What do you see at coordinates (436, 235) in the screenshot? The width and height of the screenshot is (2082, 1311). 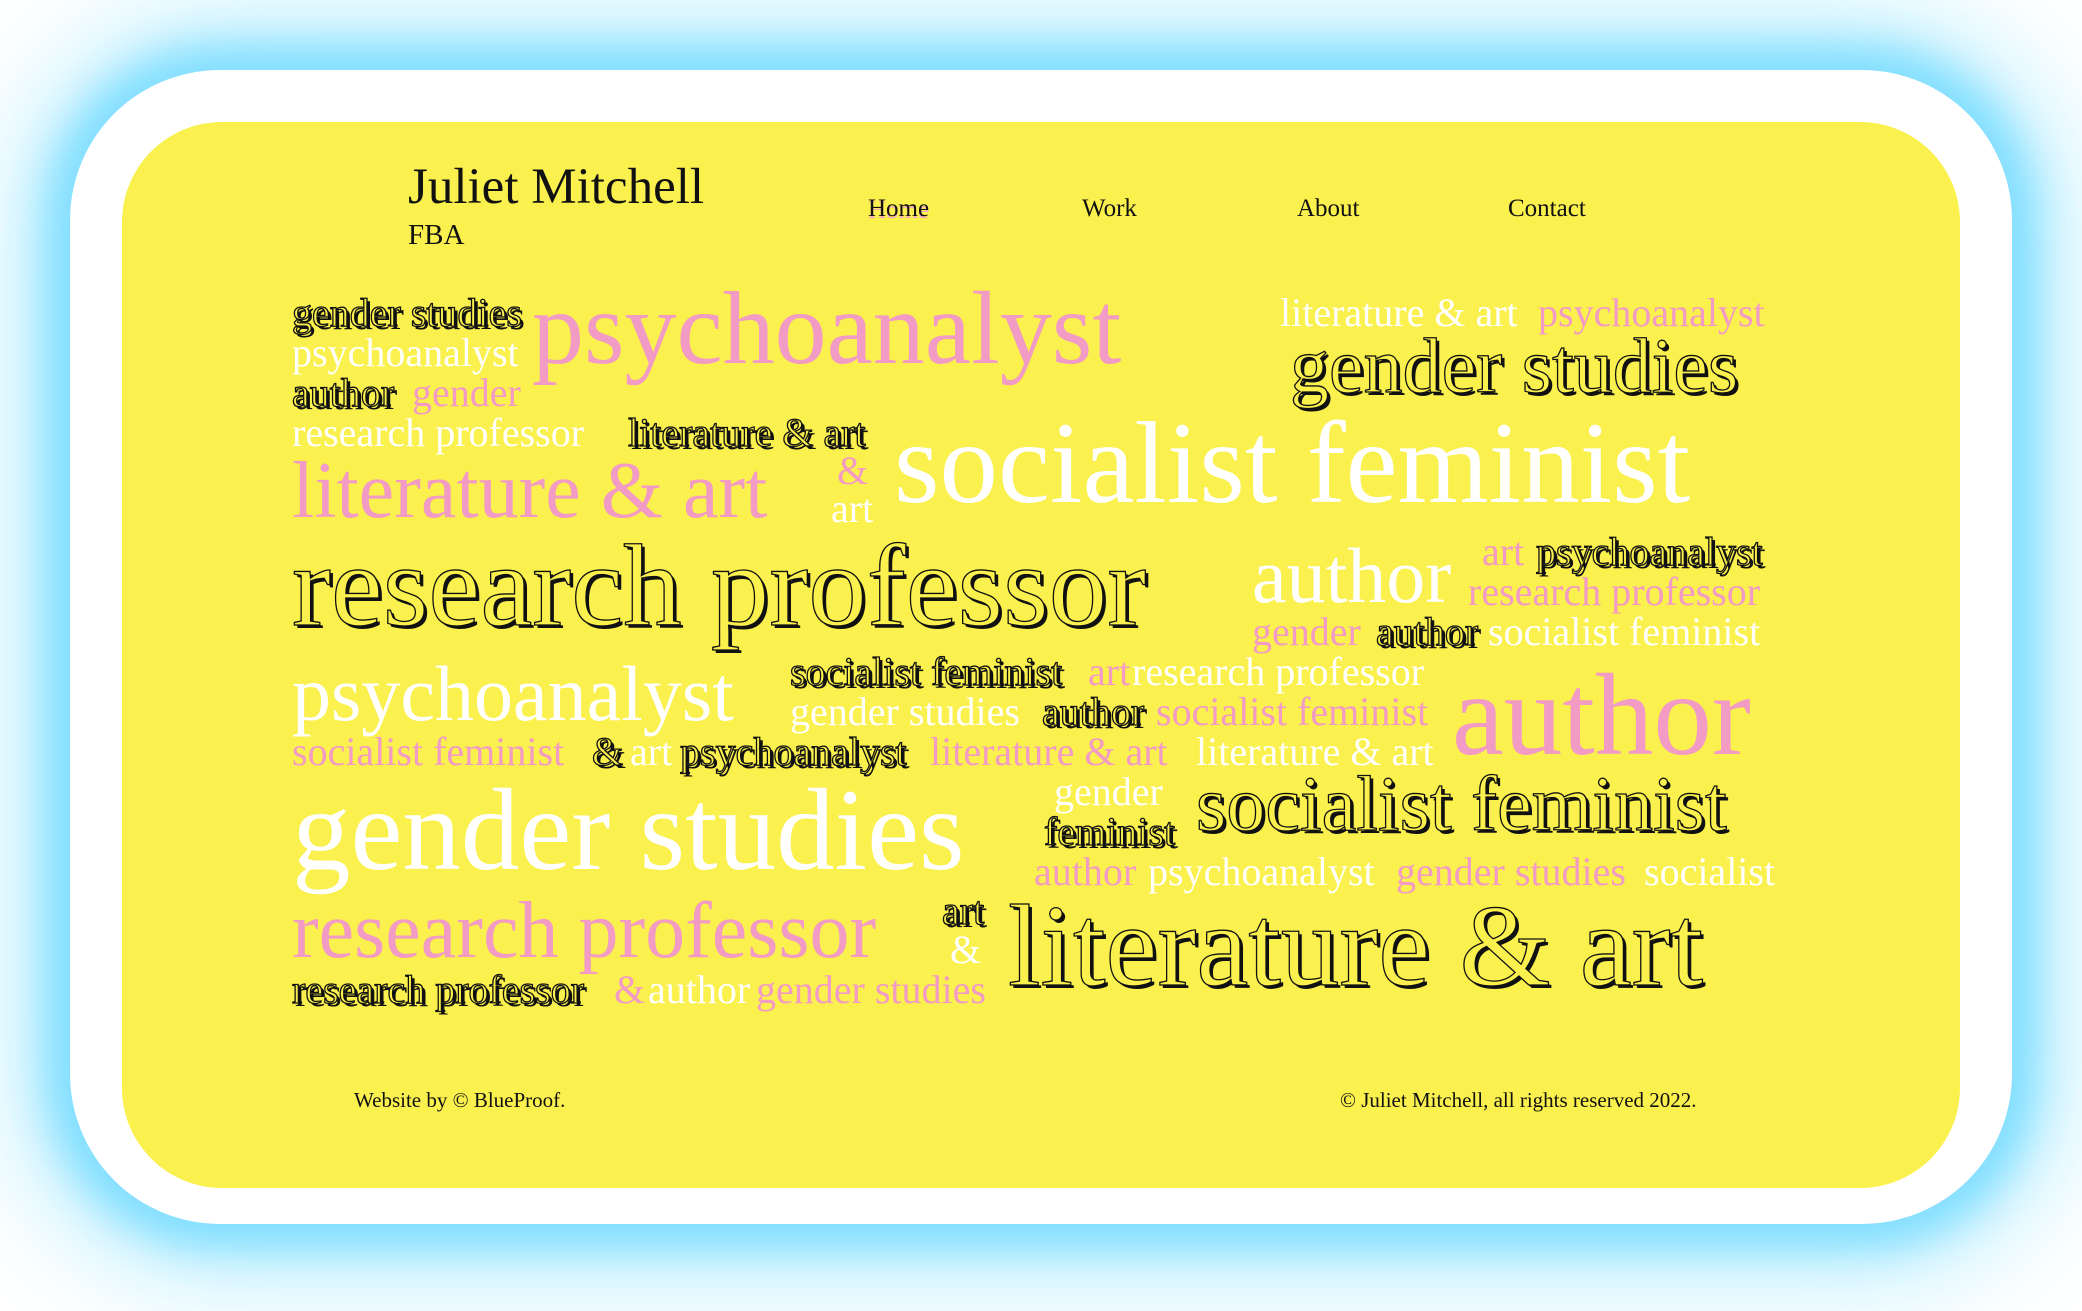 I see `brand-suffix: FBA` at bounding box center [436, 235].